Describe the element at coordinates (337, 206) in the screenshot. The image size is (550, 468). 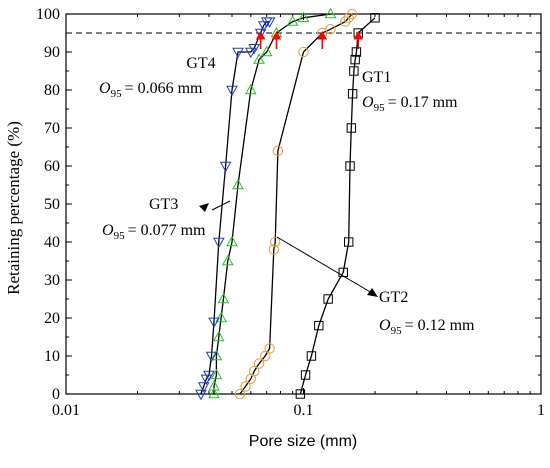
I see `series-gt1-line` at that location.